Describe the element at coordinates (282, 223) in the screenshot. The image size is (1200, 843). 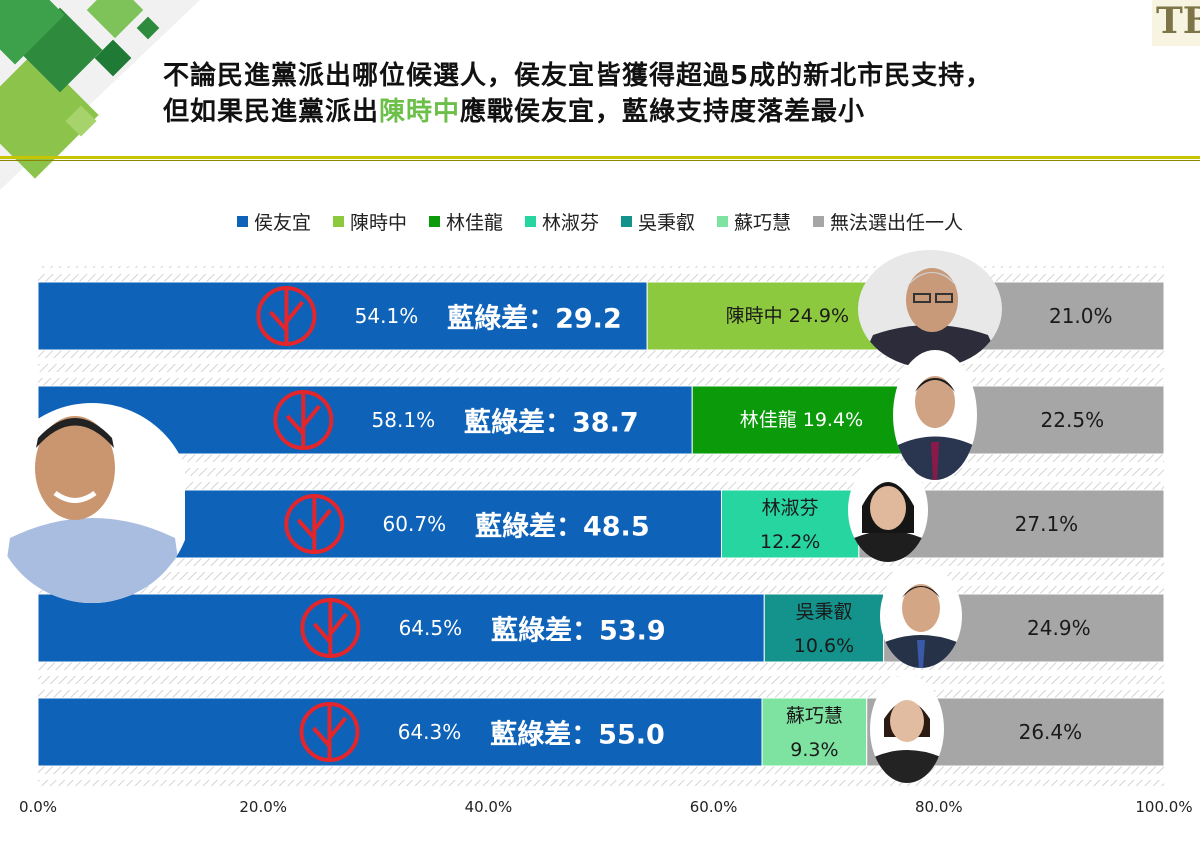
I see `legend-label: 侯友宜` at that location.